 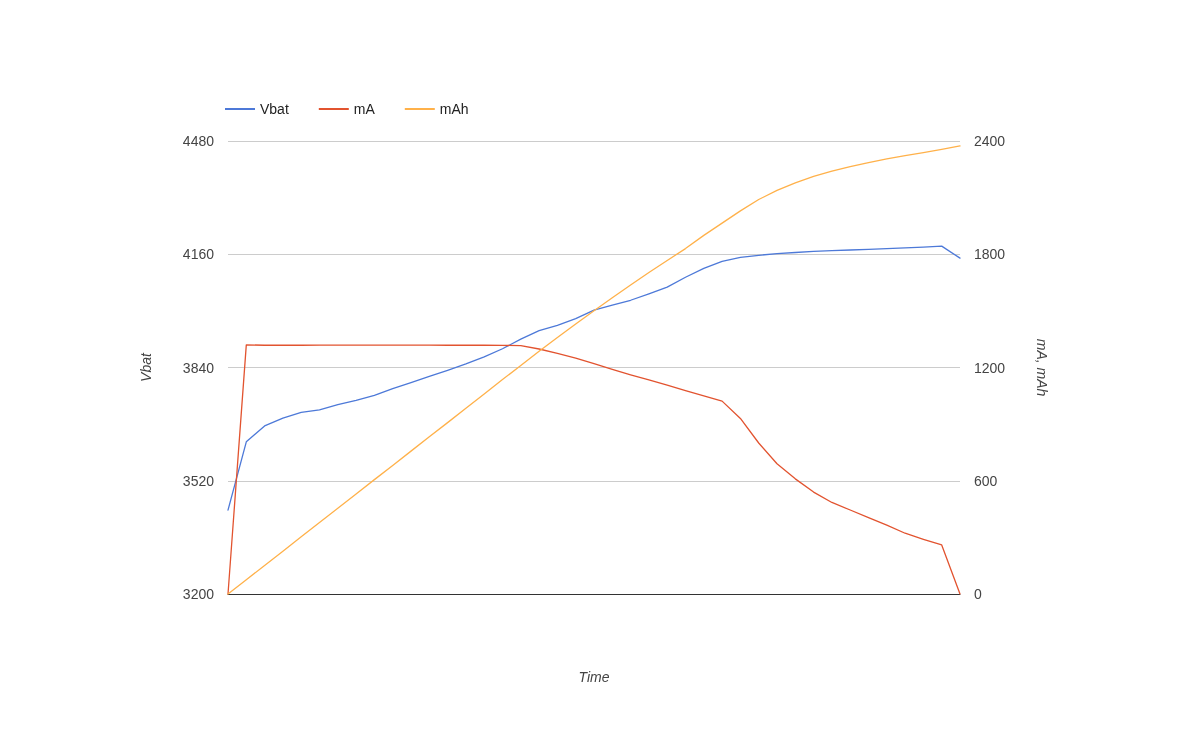 I want to click on y2-tick-label: 2400, so click(x=990, y=141).